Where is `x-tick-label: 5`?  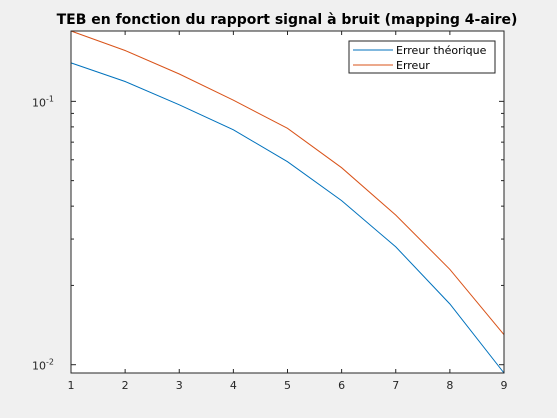 x-tick-label: 5 is located at coordinates (287, 385).